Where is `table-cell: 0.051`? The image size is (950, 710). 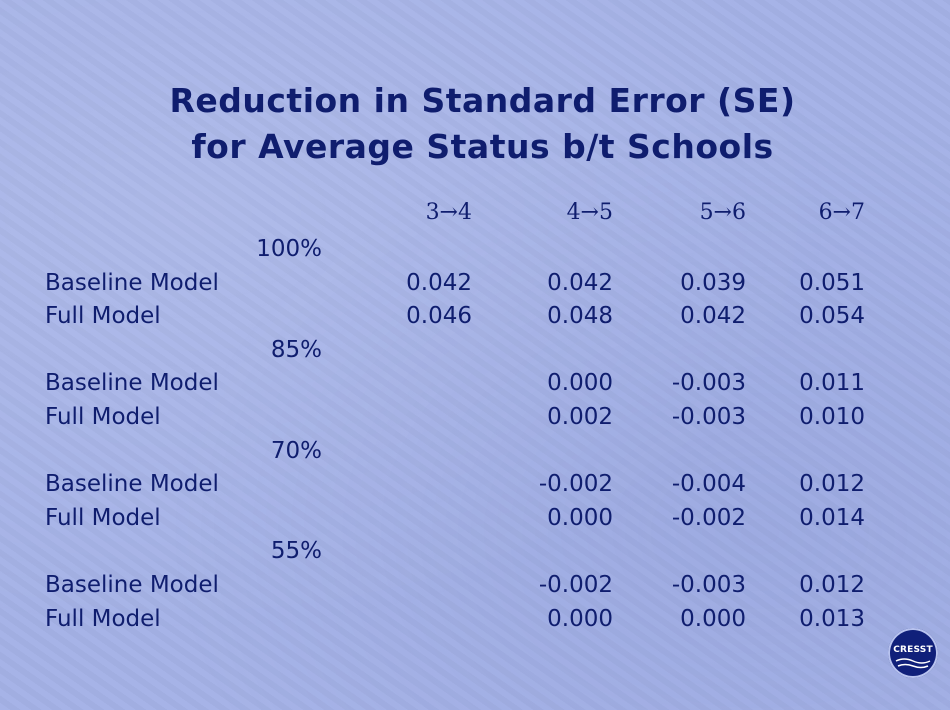
table-cell: 0.051 is located at coordinates (832, 283).